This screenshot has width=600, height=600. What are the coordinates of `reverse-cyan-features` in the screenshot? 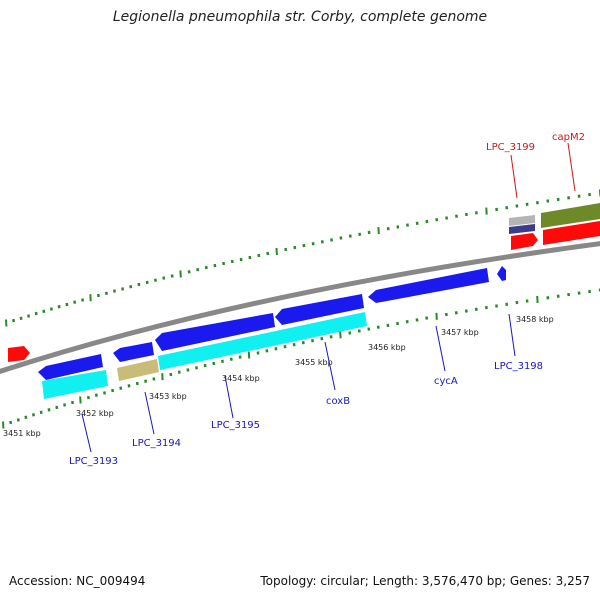 It's located at (204, 355).